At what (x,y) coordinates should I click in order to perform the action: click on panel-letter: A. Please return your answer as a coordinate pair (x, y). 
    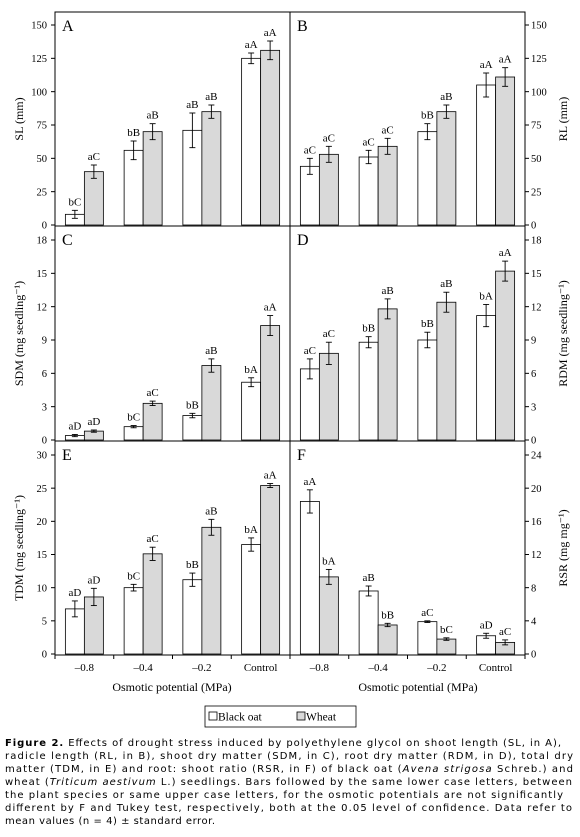
    Looking at the image, I should click on (68, 26).